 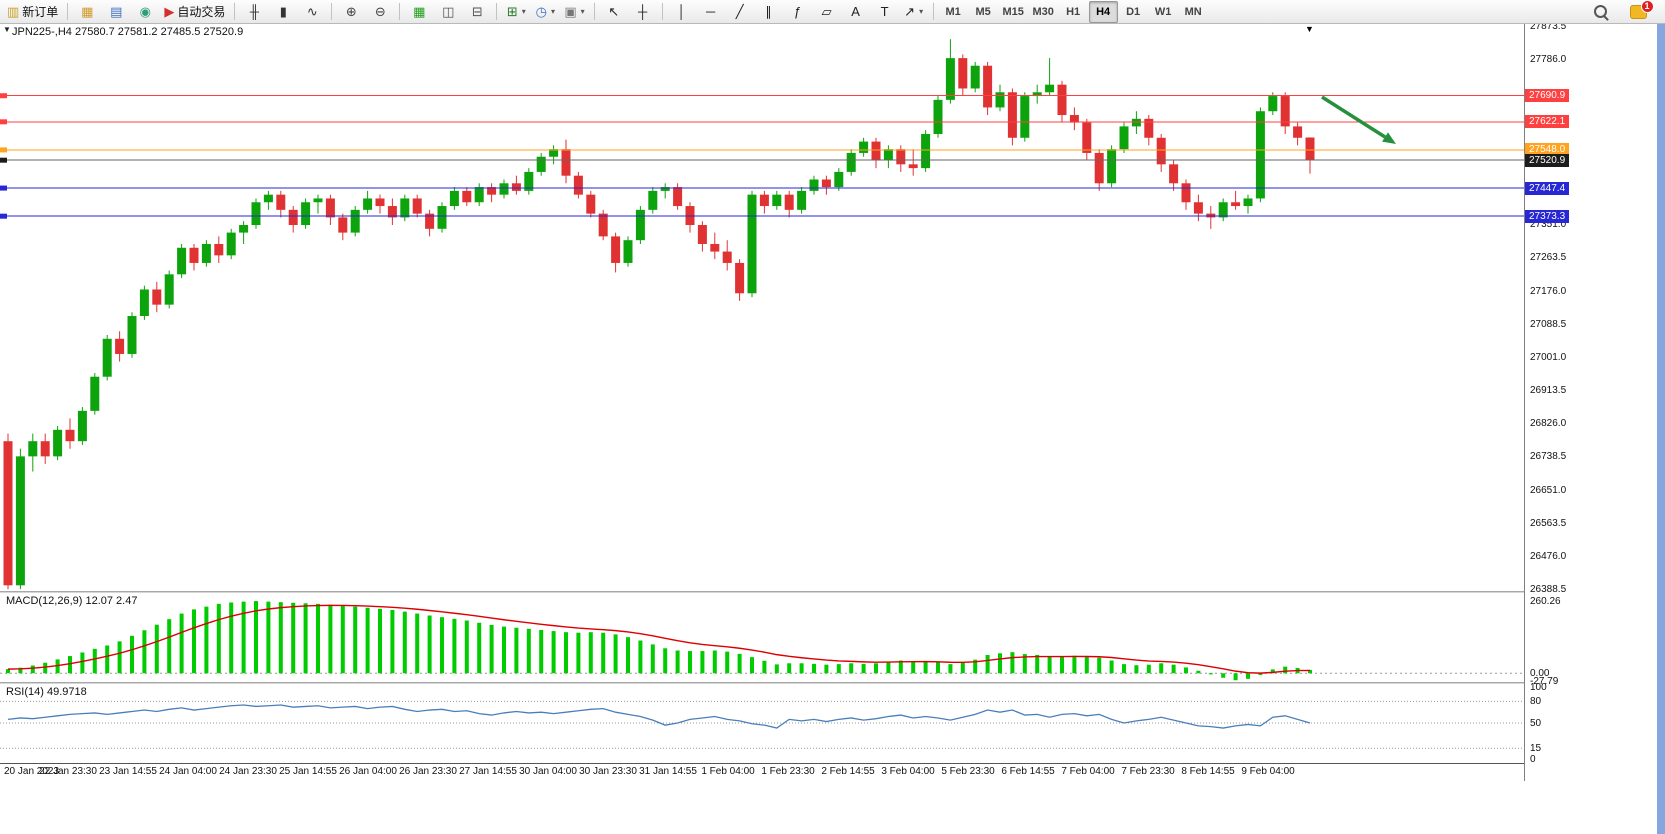 What do you see at coordinates (1103, 11) in the screenshot?
I see `timeframe-h4: H4` at bounding box center [1103, 11].